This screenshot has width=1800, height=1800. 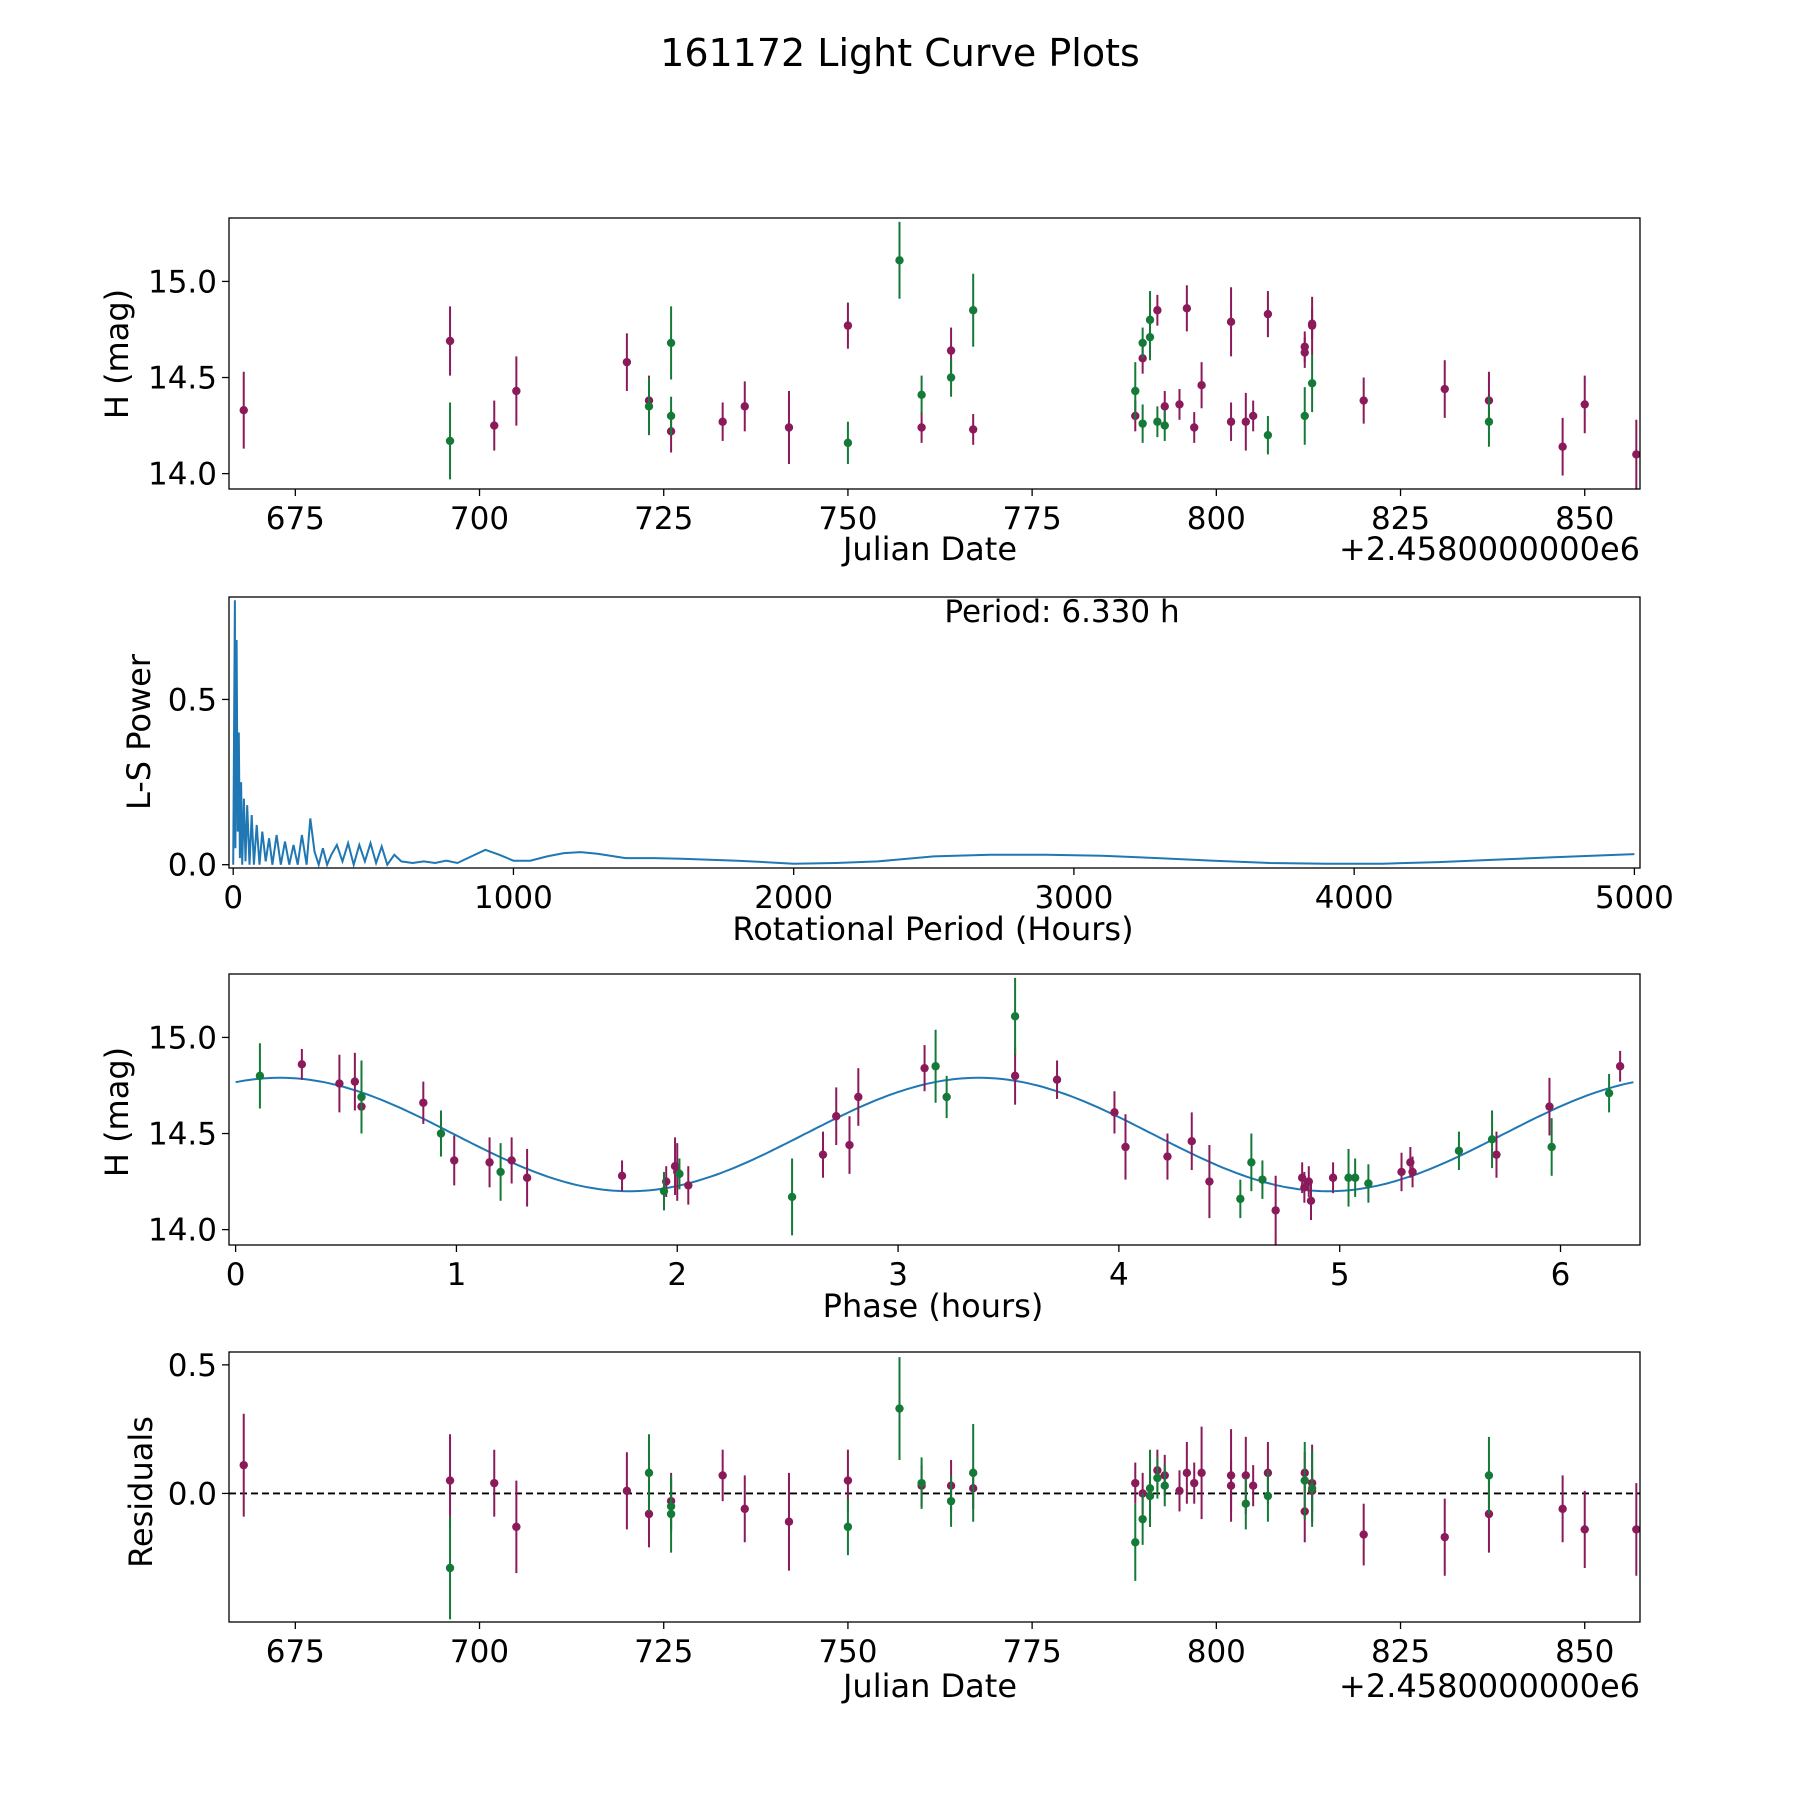 I want to click on residuals-frame, so click(x=934, y=1487).